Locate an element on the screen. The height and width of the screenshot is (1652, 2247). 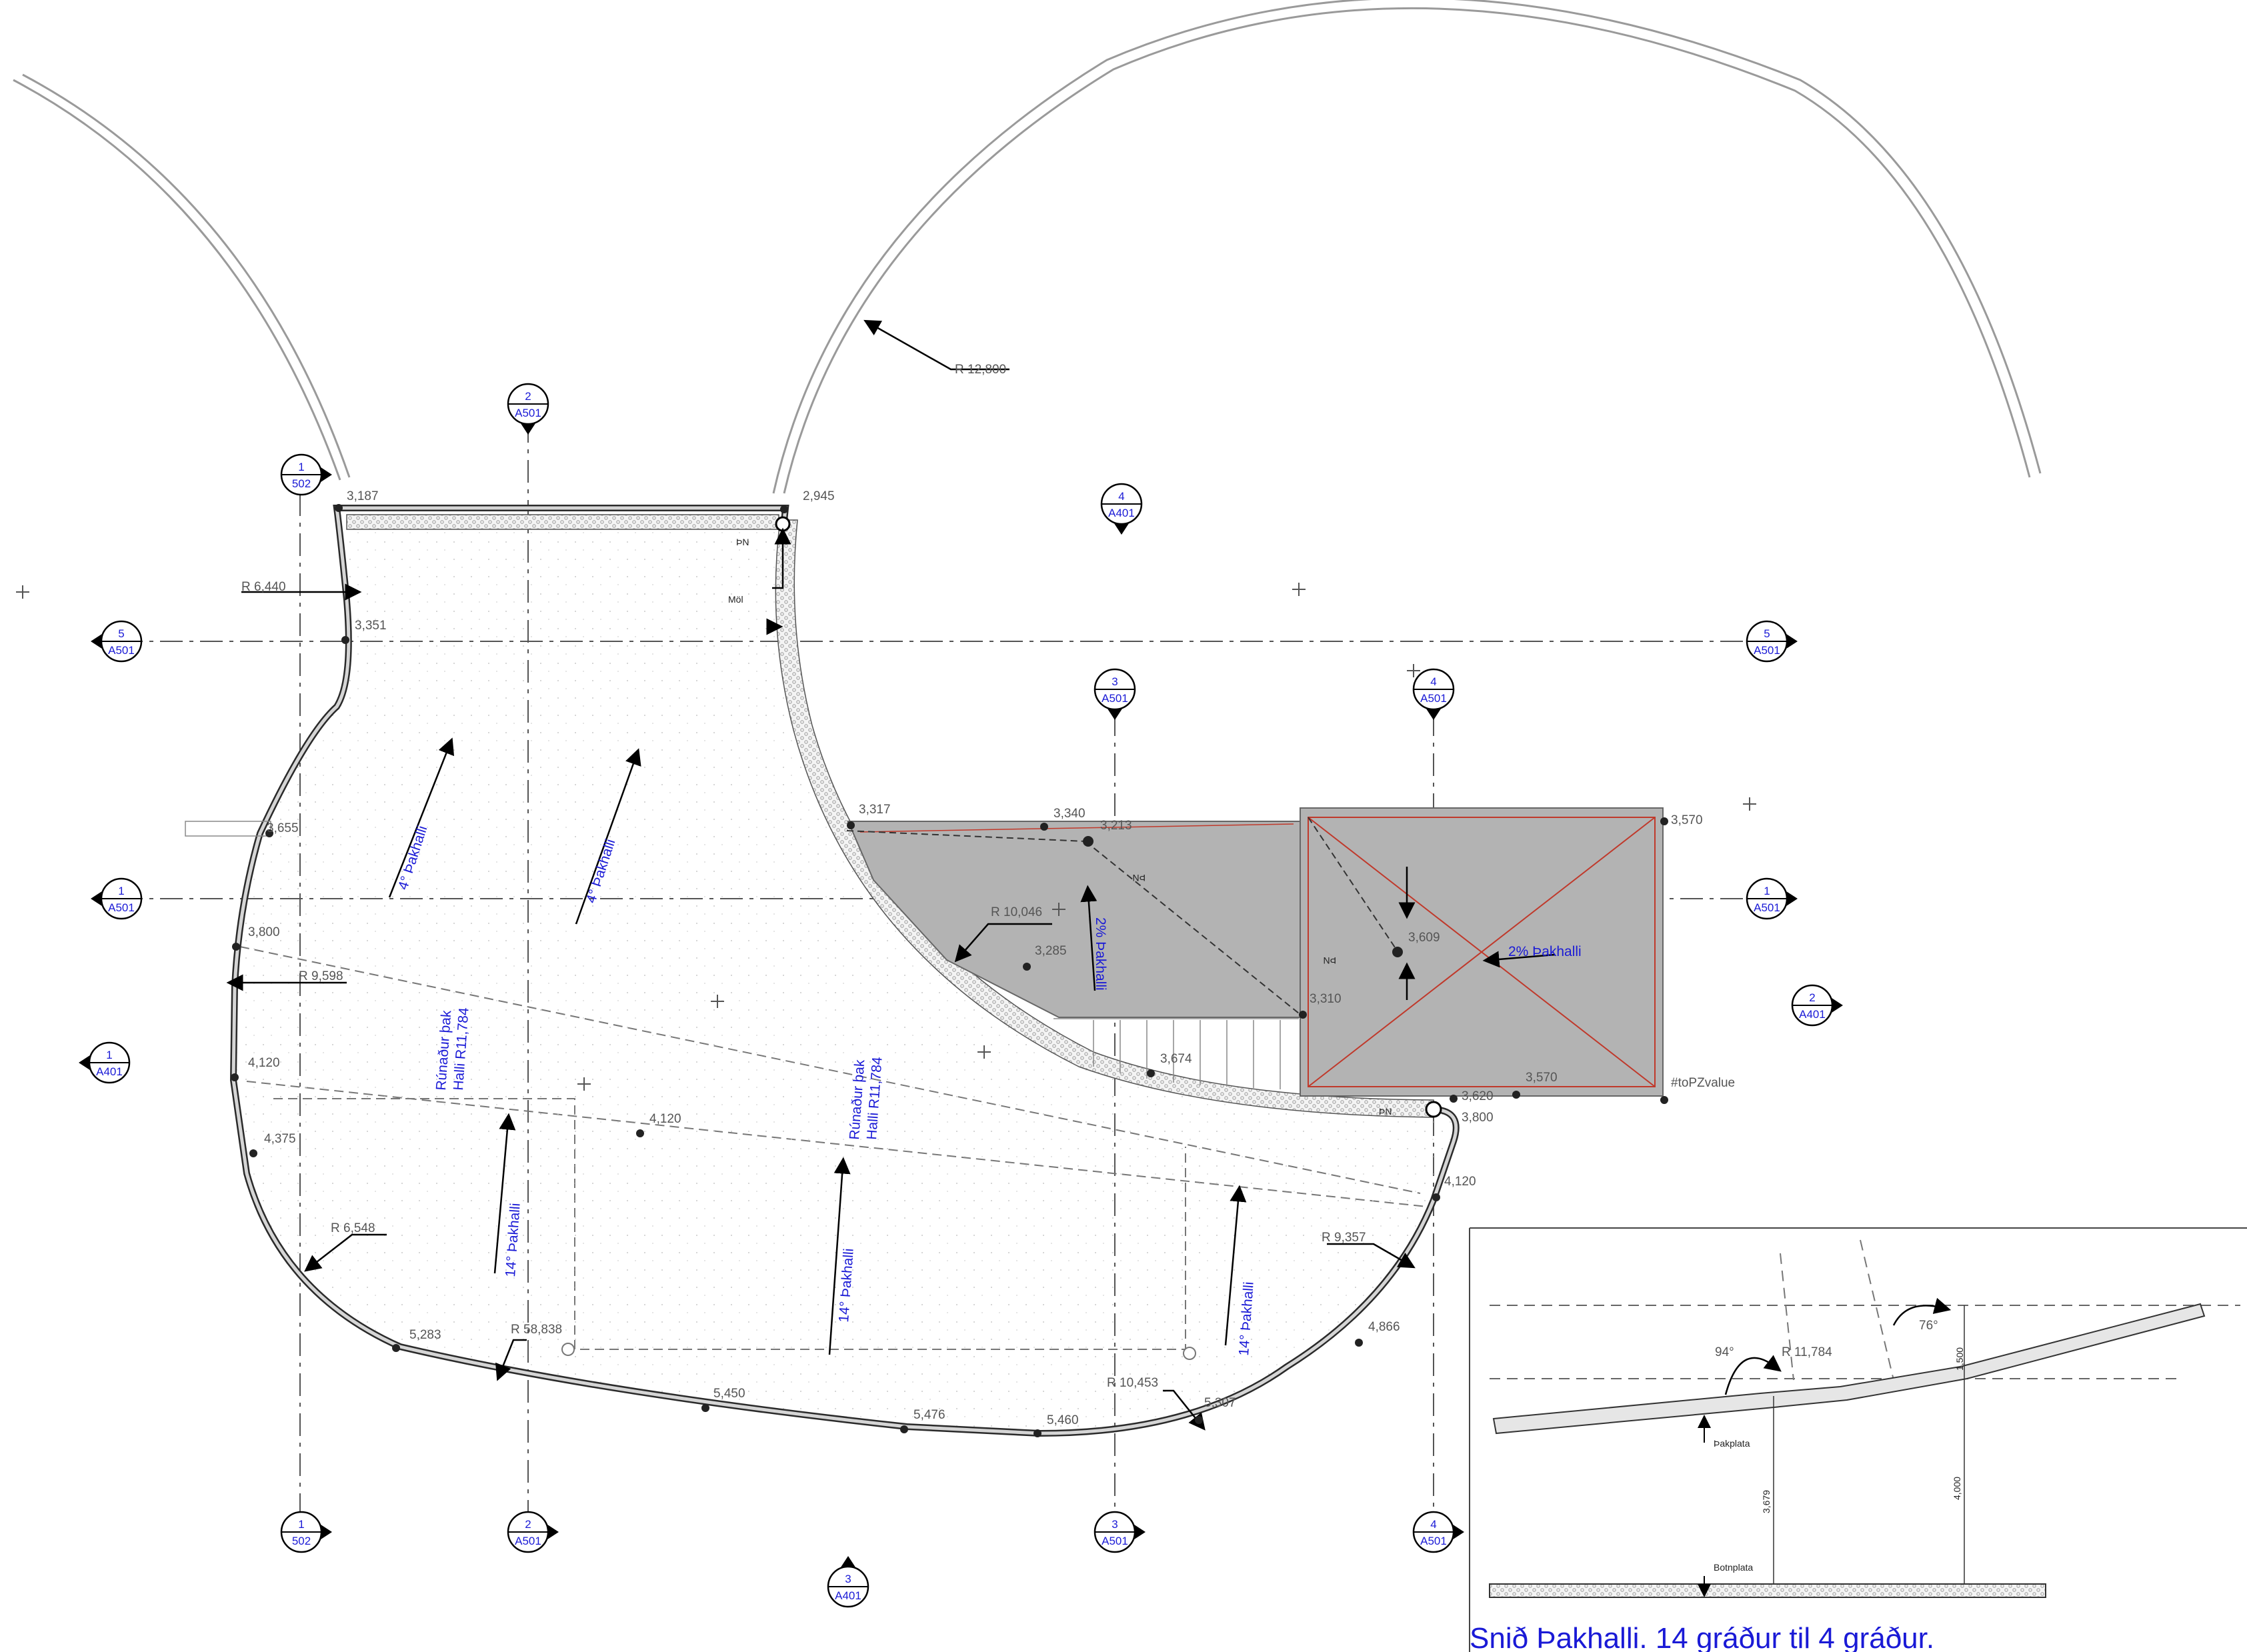
floor-slab-label: Botnplata is located at coordinates (1733, 1567).